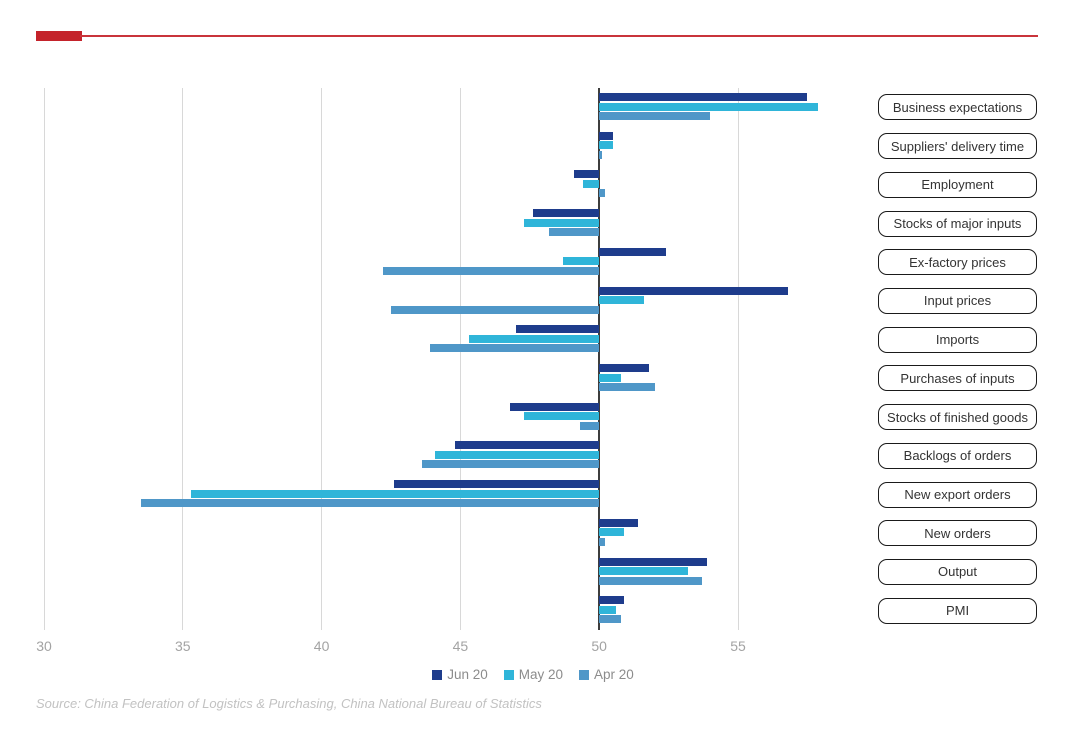 This screenshot has height=748, width=1080. What do you see at coordinates (957, 223) in the screenshot?
I see `category-label-stocks-of-major-inputs: Stocks of major inputs` at bounding box center [957, 223].